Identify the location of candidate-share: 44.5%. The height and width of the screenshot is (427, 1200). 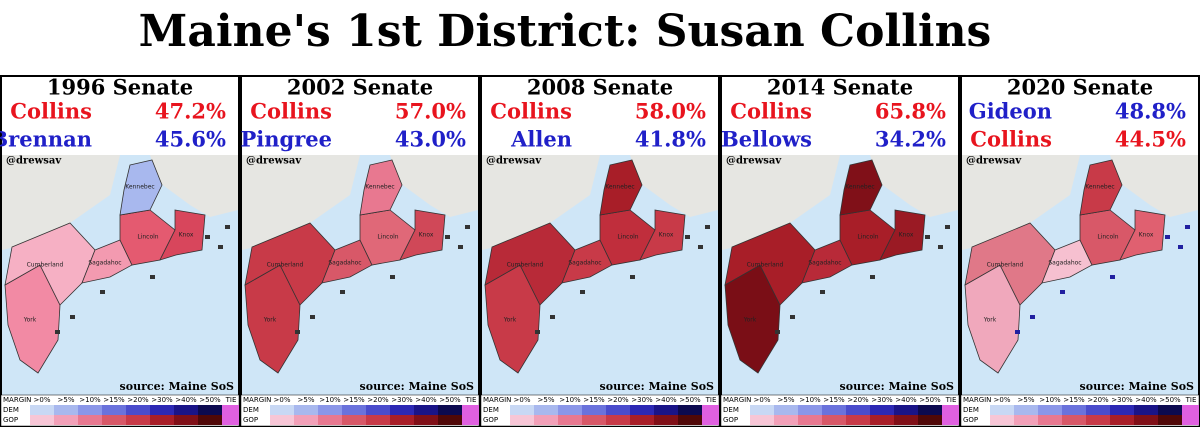
(1150, 139).